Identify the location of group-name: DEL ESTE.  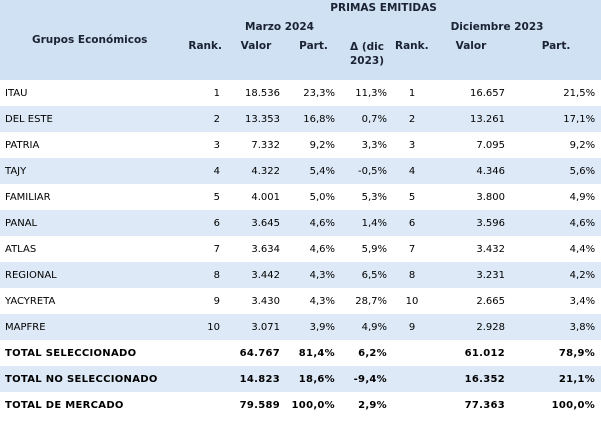
(83, 119).